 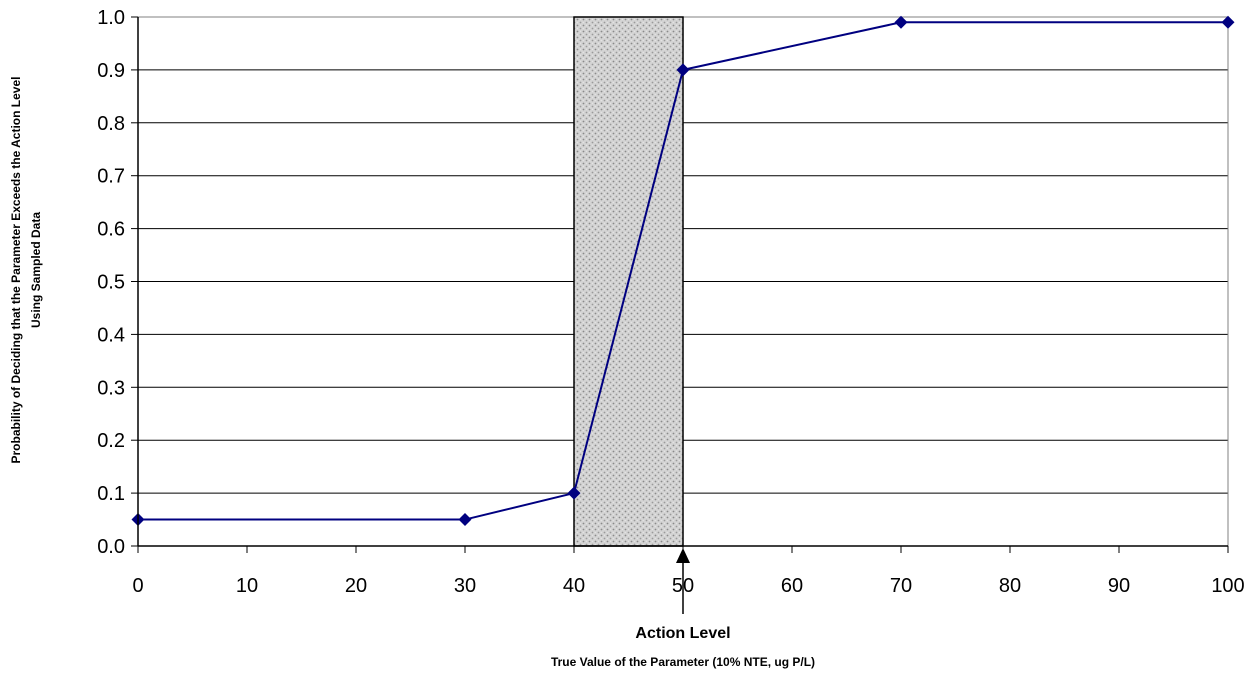 I want to click on y-tick-label: 0.8, so click(x=111, y=124).